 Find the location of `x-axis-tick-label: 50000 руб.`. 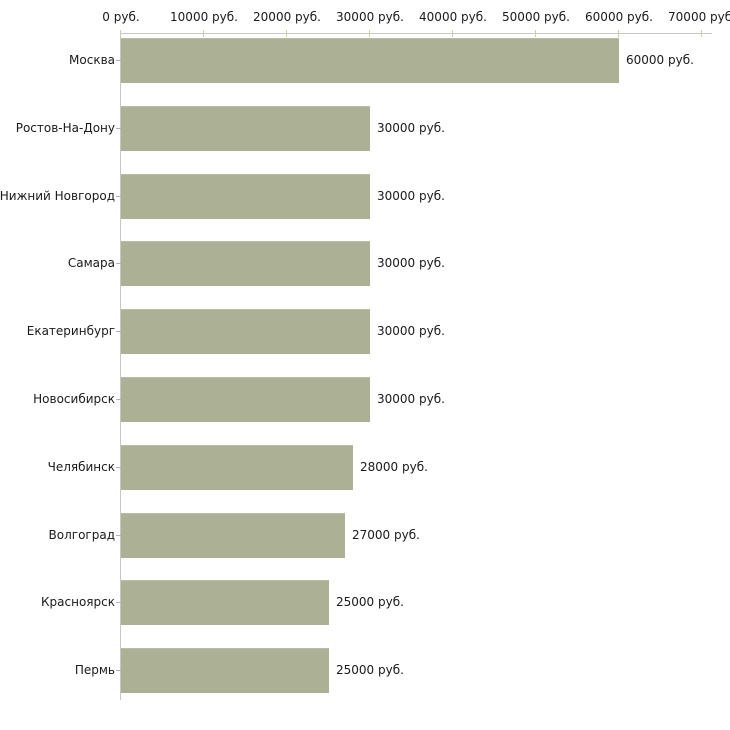

x-axis-tick-label: 50000 руб. is located at coordinates (536, 17).